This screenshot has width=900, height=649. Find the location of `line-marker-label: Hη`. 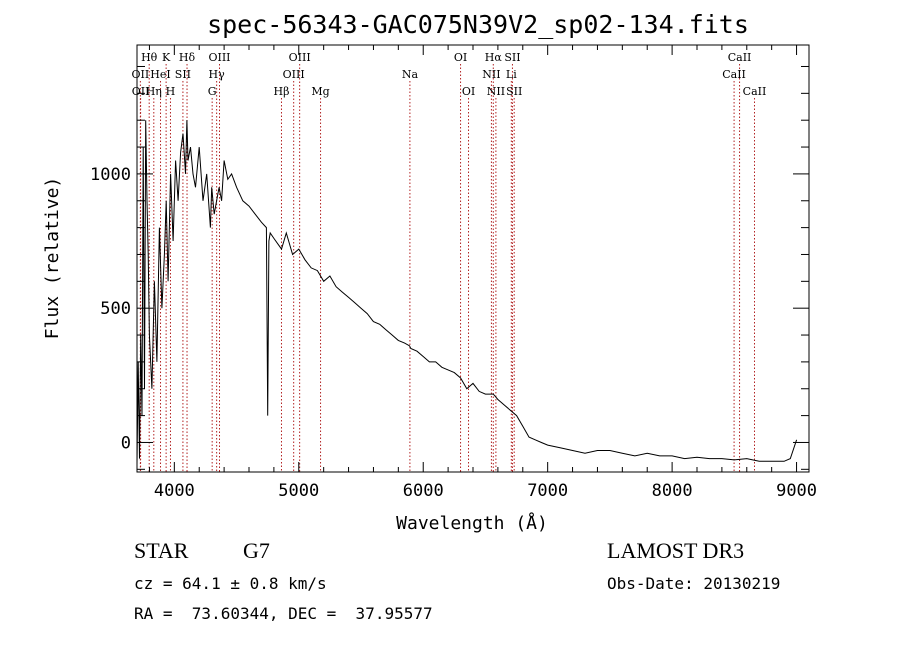

line-marker-label: Hη is located at coordinates (154, 91).